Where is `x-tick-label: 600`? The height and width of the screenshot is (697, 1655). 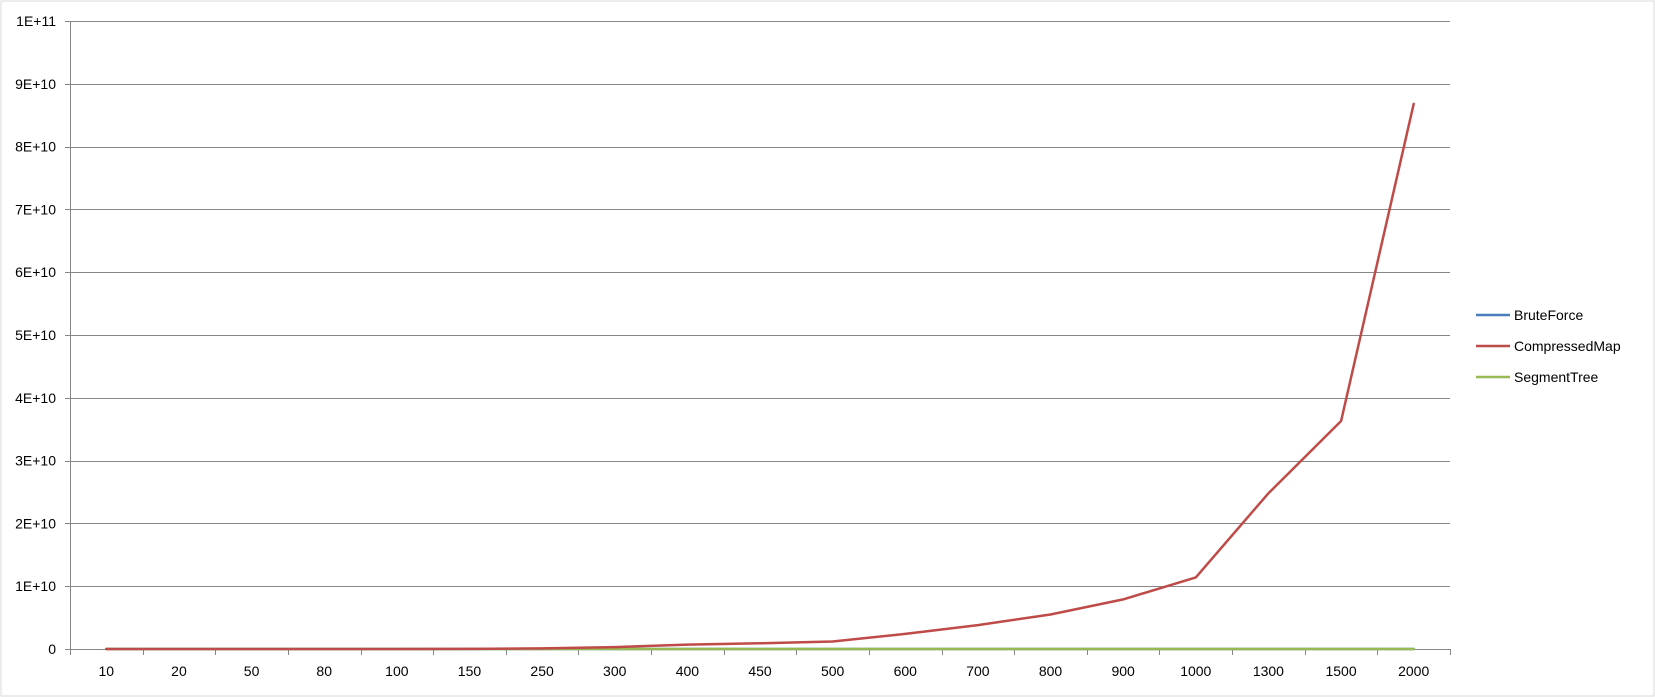
x-tick-label: 600 is located at coordinates (906, 671).